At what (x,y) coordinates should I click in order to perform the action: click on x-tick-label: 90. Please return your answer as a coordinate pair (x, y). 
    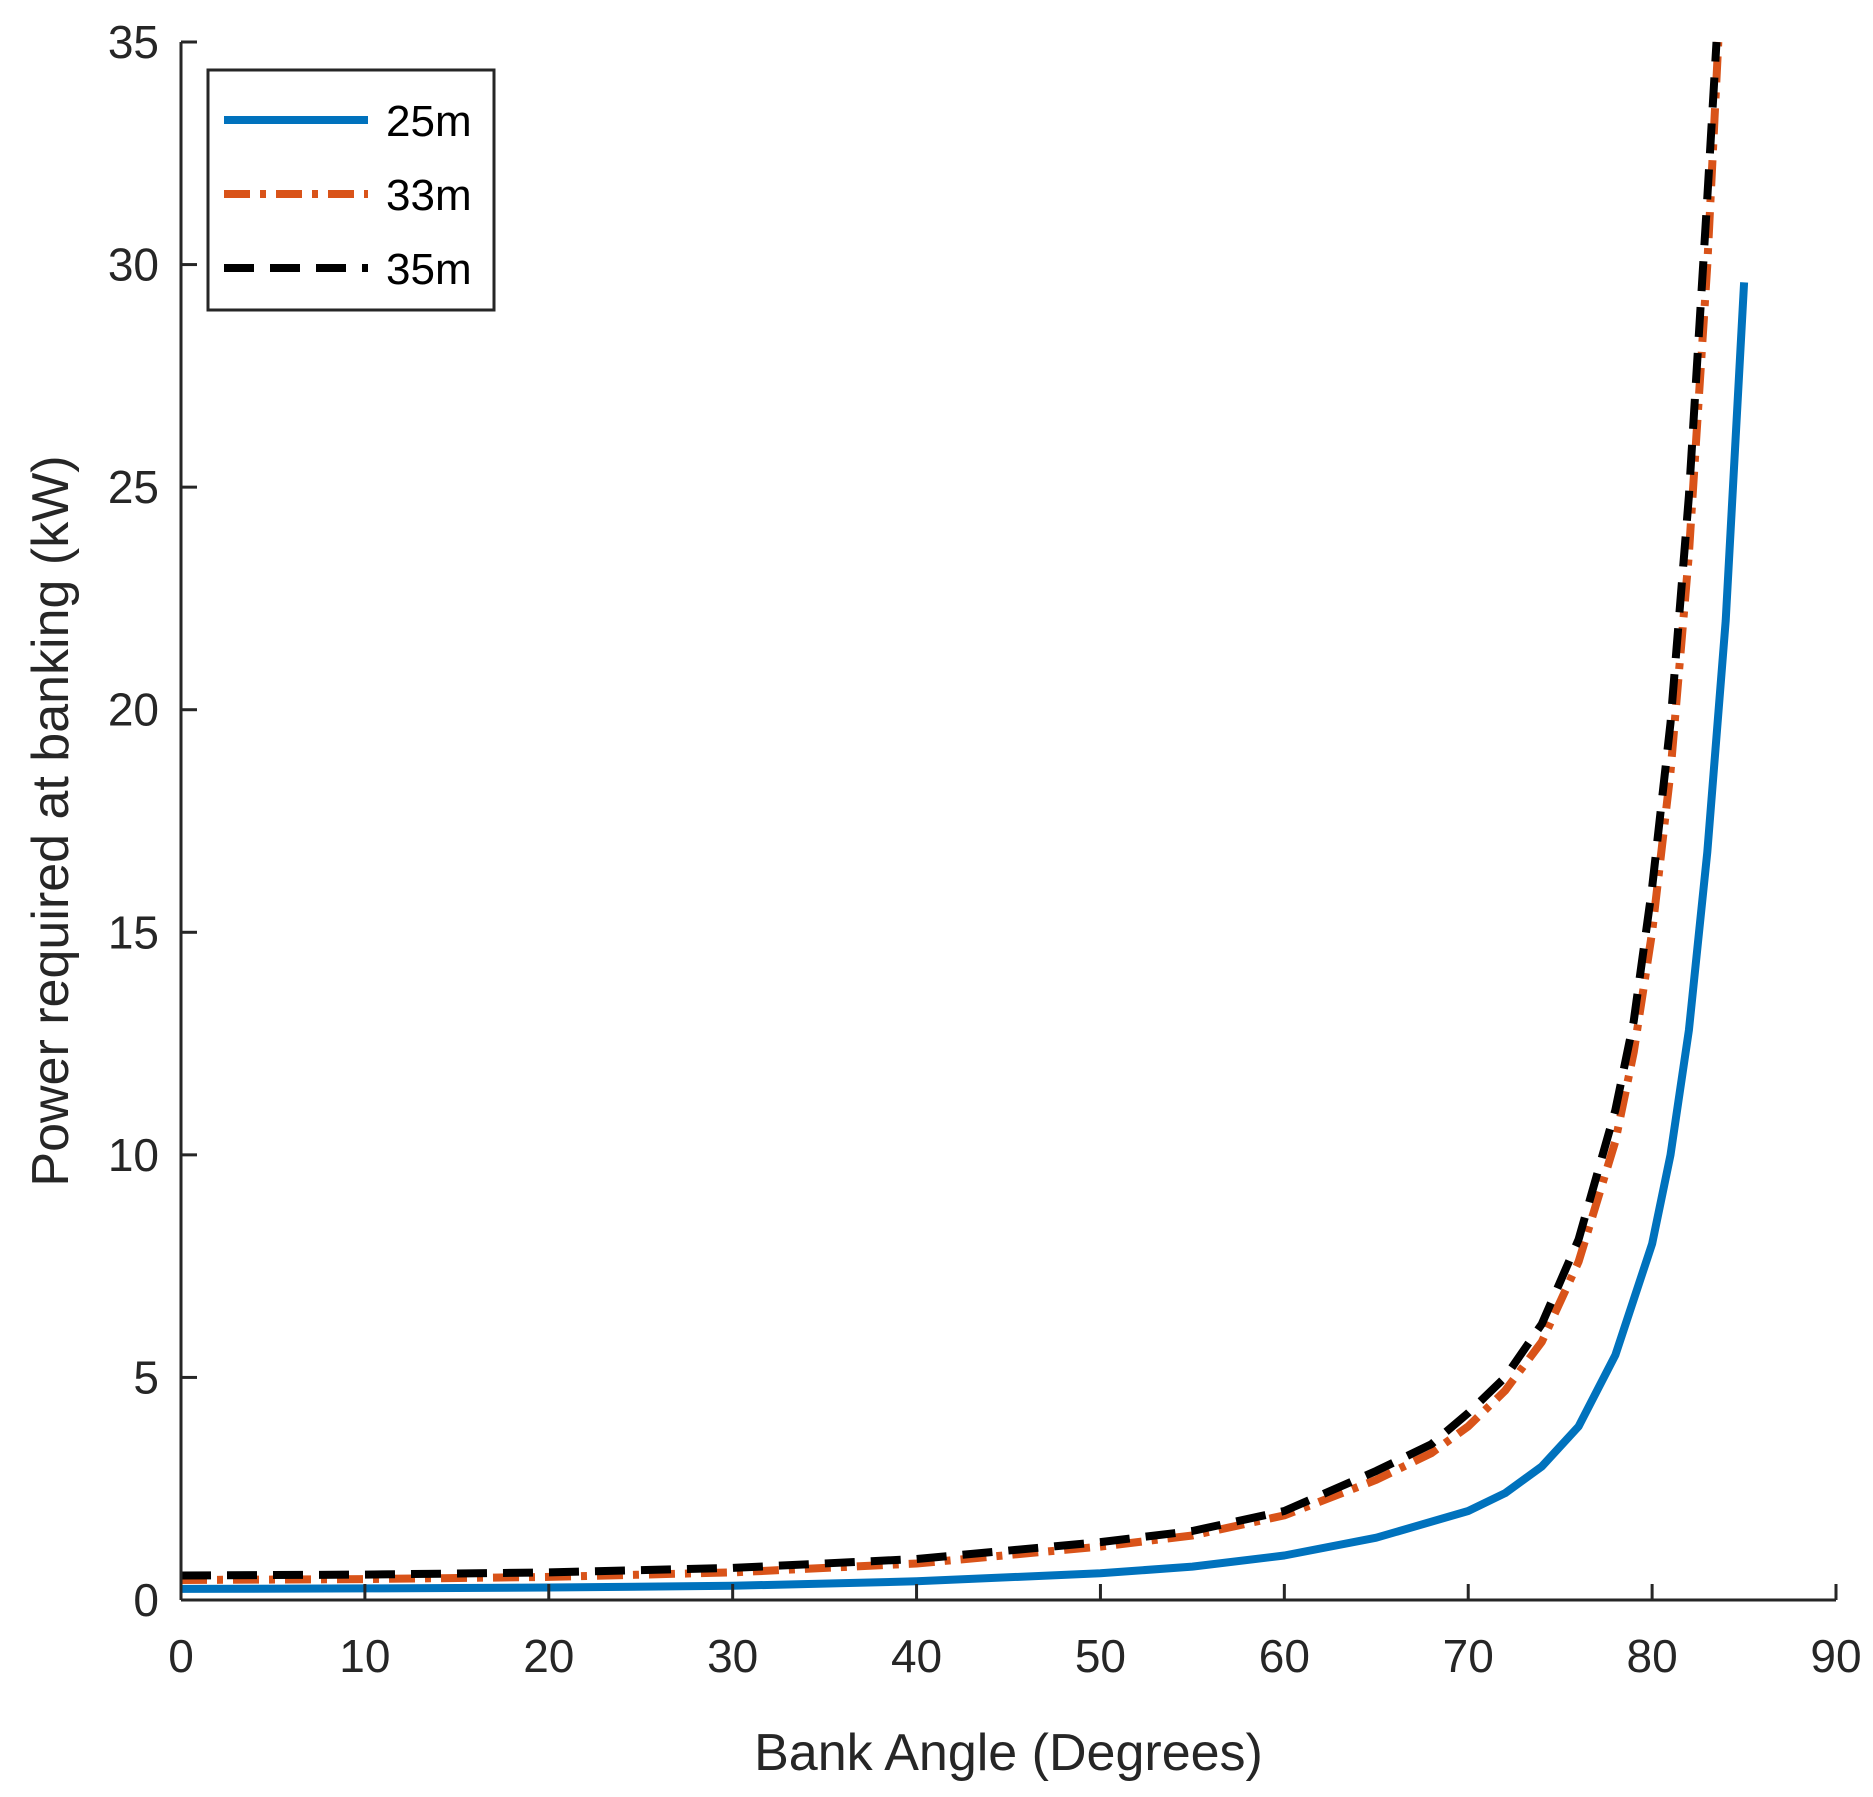
    Looking at the image, I should click on (1835, 1656).